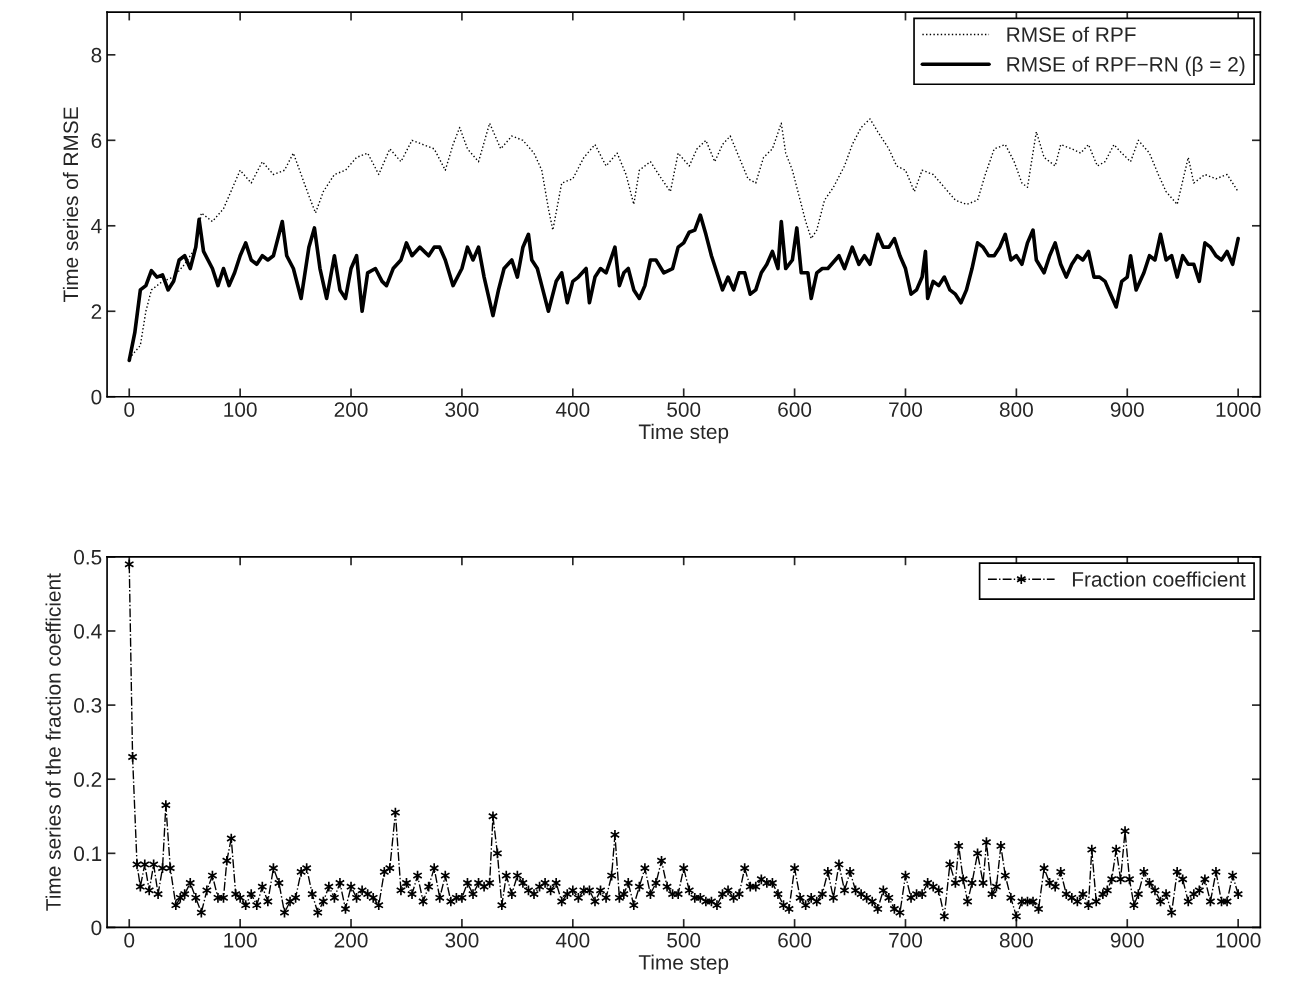  I want to click on y-axis-title: Time series of the fraction coefficient, so click(53, 742).